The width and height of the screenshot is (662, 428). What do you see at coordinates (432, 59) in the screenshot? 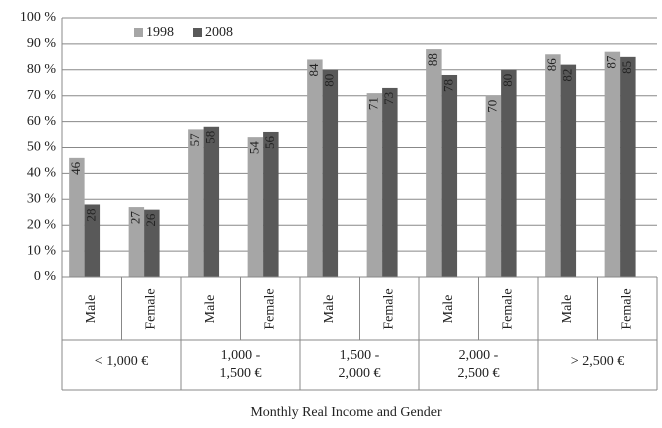
I see `value-label: 88` at bounding box center [432, 59].